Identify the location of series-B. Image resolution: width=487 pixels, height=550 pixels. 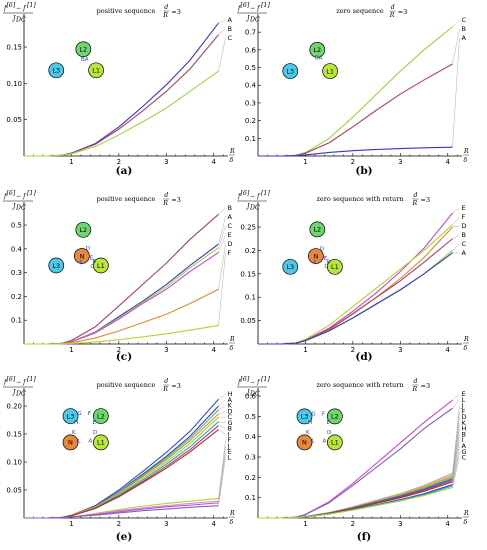
(355, 291).